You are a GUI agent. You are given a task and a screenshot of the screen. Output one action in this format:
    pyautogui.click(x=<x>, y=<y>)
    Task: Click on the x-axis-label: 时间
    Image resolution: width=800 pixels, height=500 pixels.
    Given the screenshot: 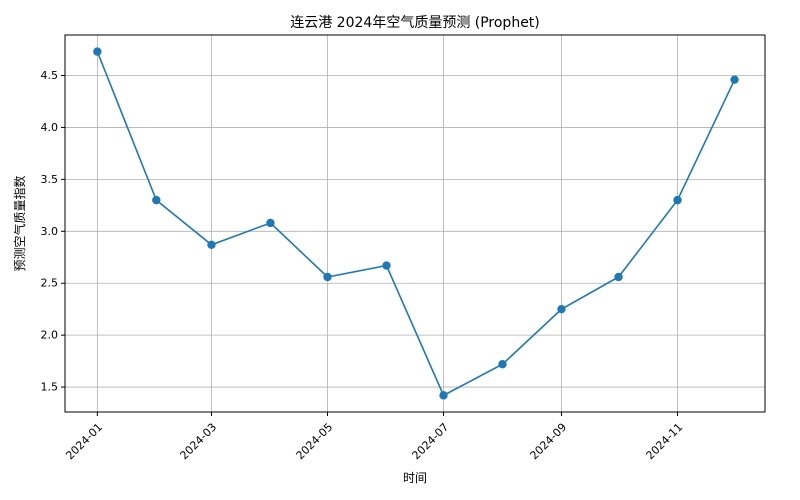 What is the action you would take?
    pyautogui.click(x=415, y=478)
    